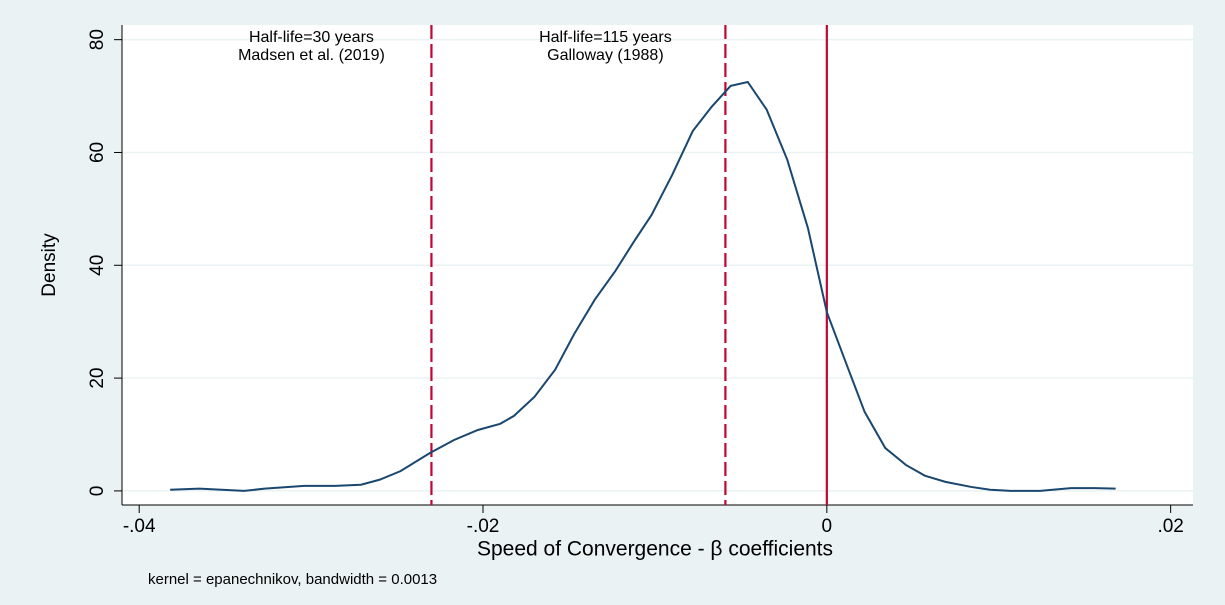 This screenshot has height=605, width=1225. Describe the element at coordinates (1170, 526) in the screenshot. I see `x-tick-label: .02` at that location.